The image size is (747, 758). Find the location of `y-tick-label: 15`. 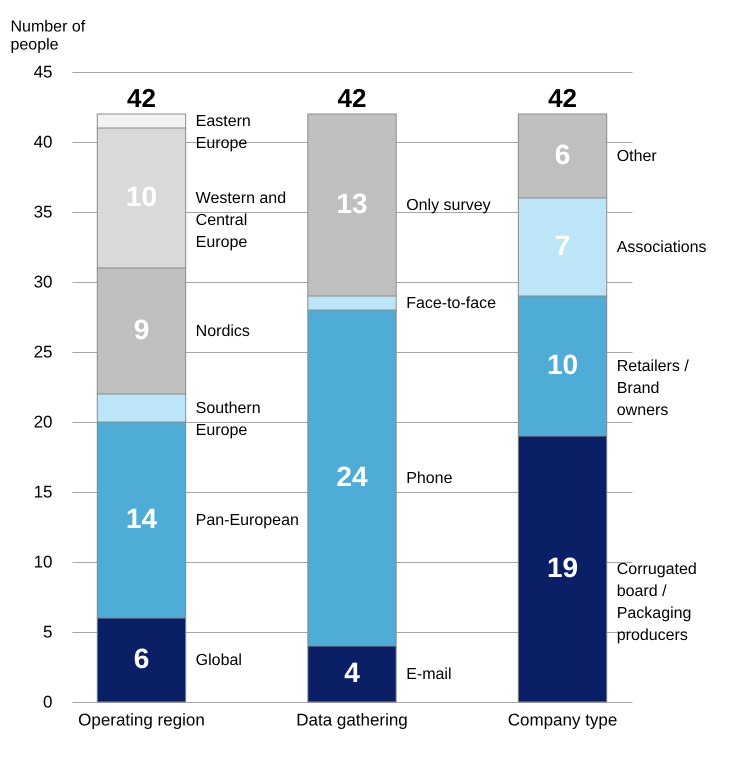

y-tick-label: 15 is located at coordinates (43, 492).